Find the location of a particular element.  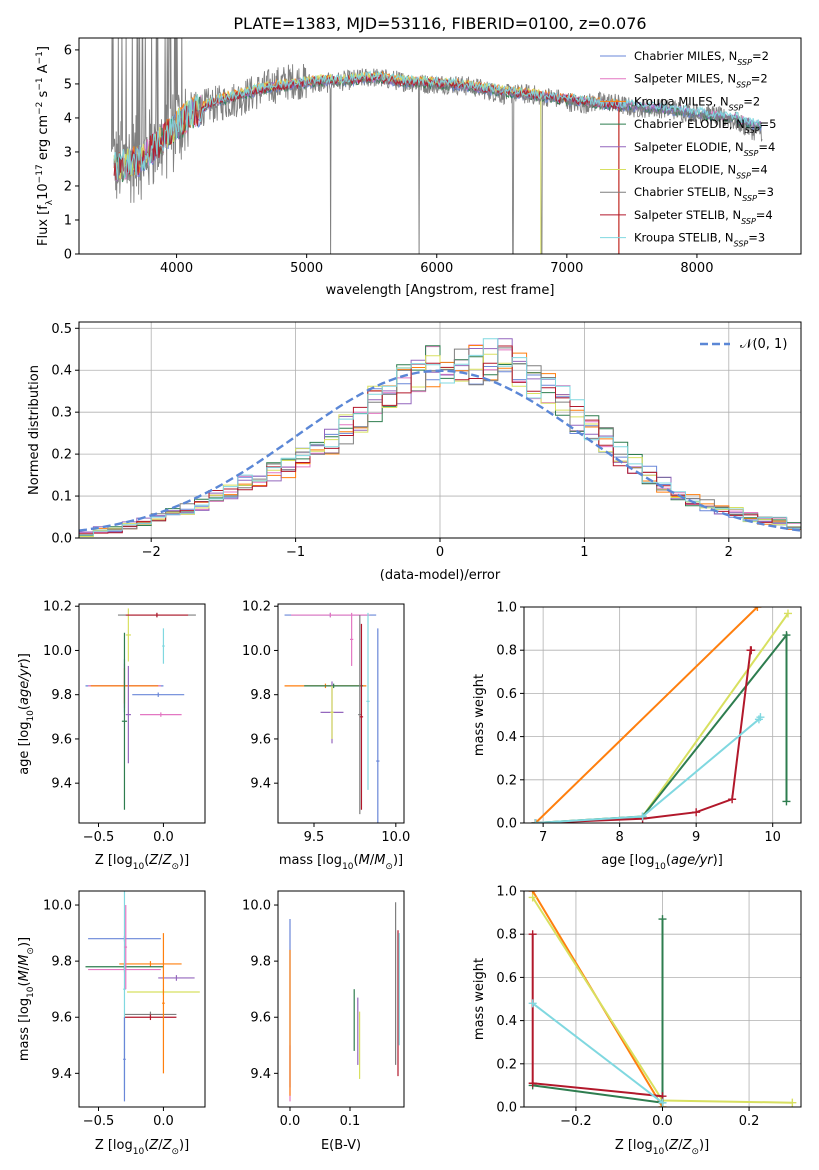

x-tick-label: 7000 is located at coordinates (566, 268).